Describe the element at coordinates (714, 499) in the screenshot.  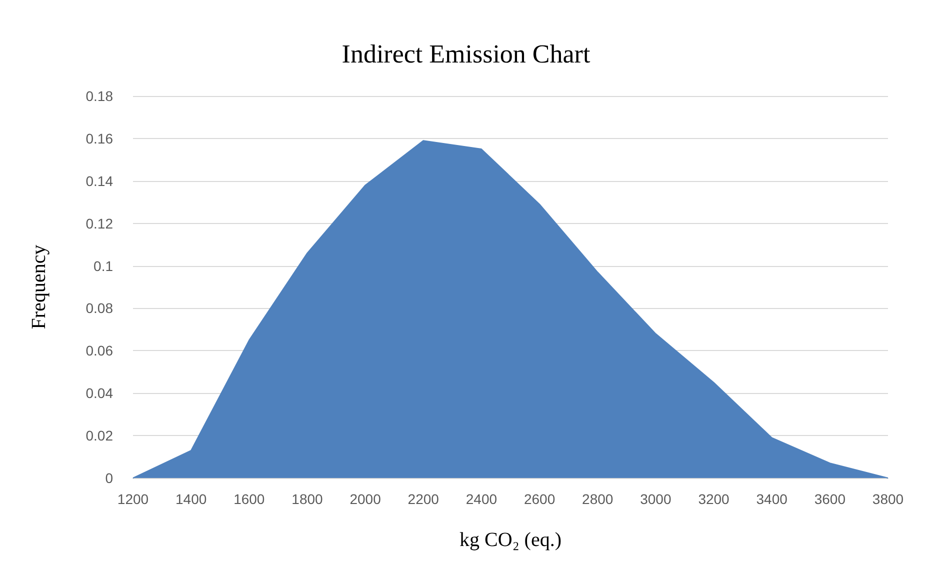
I see `x-tick-label: 3200` at that location.